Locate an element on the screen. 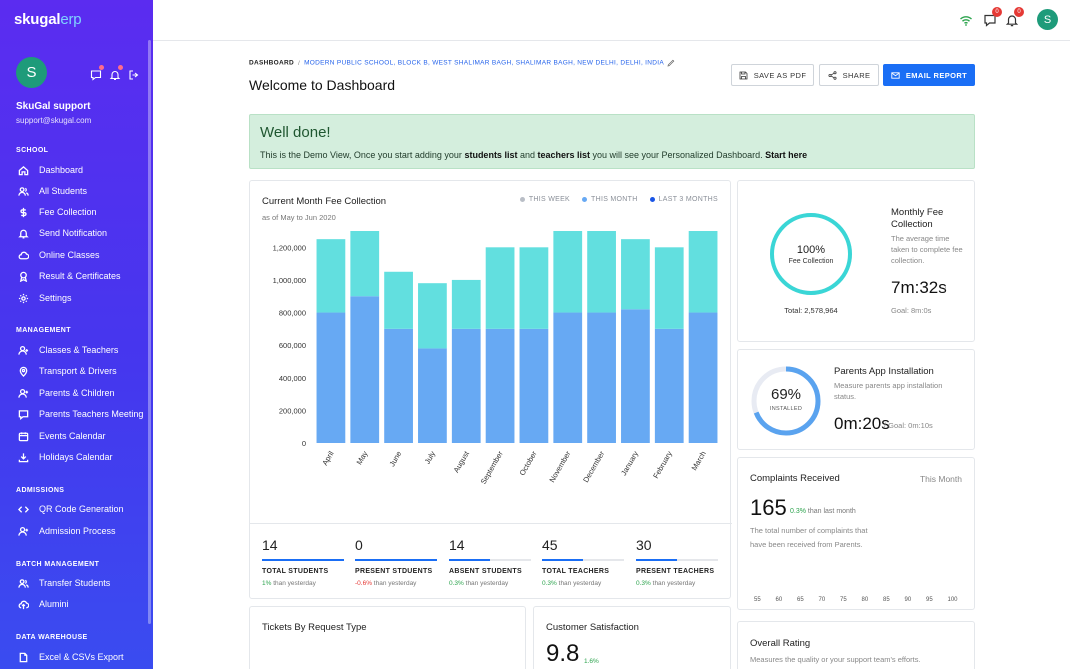 Image resolution: width=1070 pixels, height=669 pixels. parents-app-time: 0m:20s is located at coordinates (862, 423).